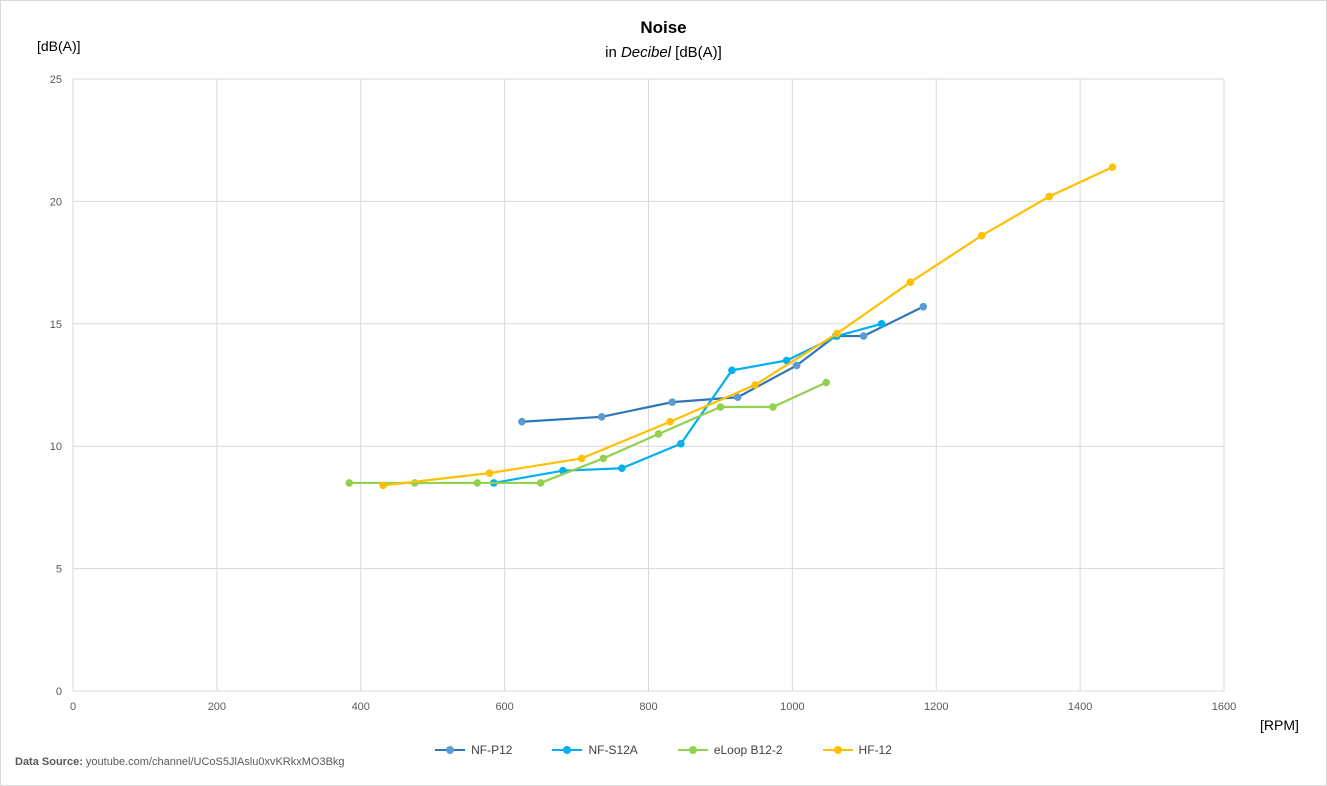 This screenshot has height=786, width=1327. What do you see at coordinates (645, 52) in the screenshot?
I see `subtitle-italic: Decibel` at bounding box center [645, 52].